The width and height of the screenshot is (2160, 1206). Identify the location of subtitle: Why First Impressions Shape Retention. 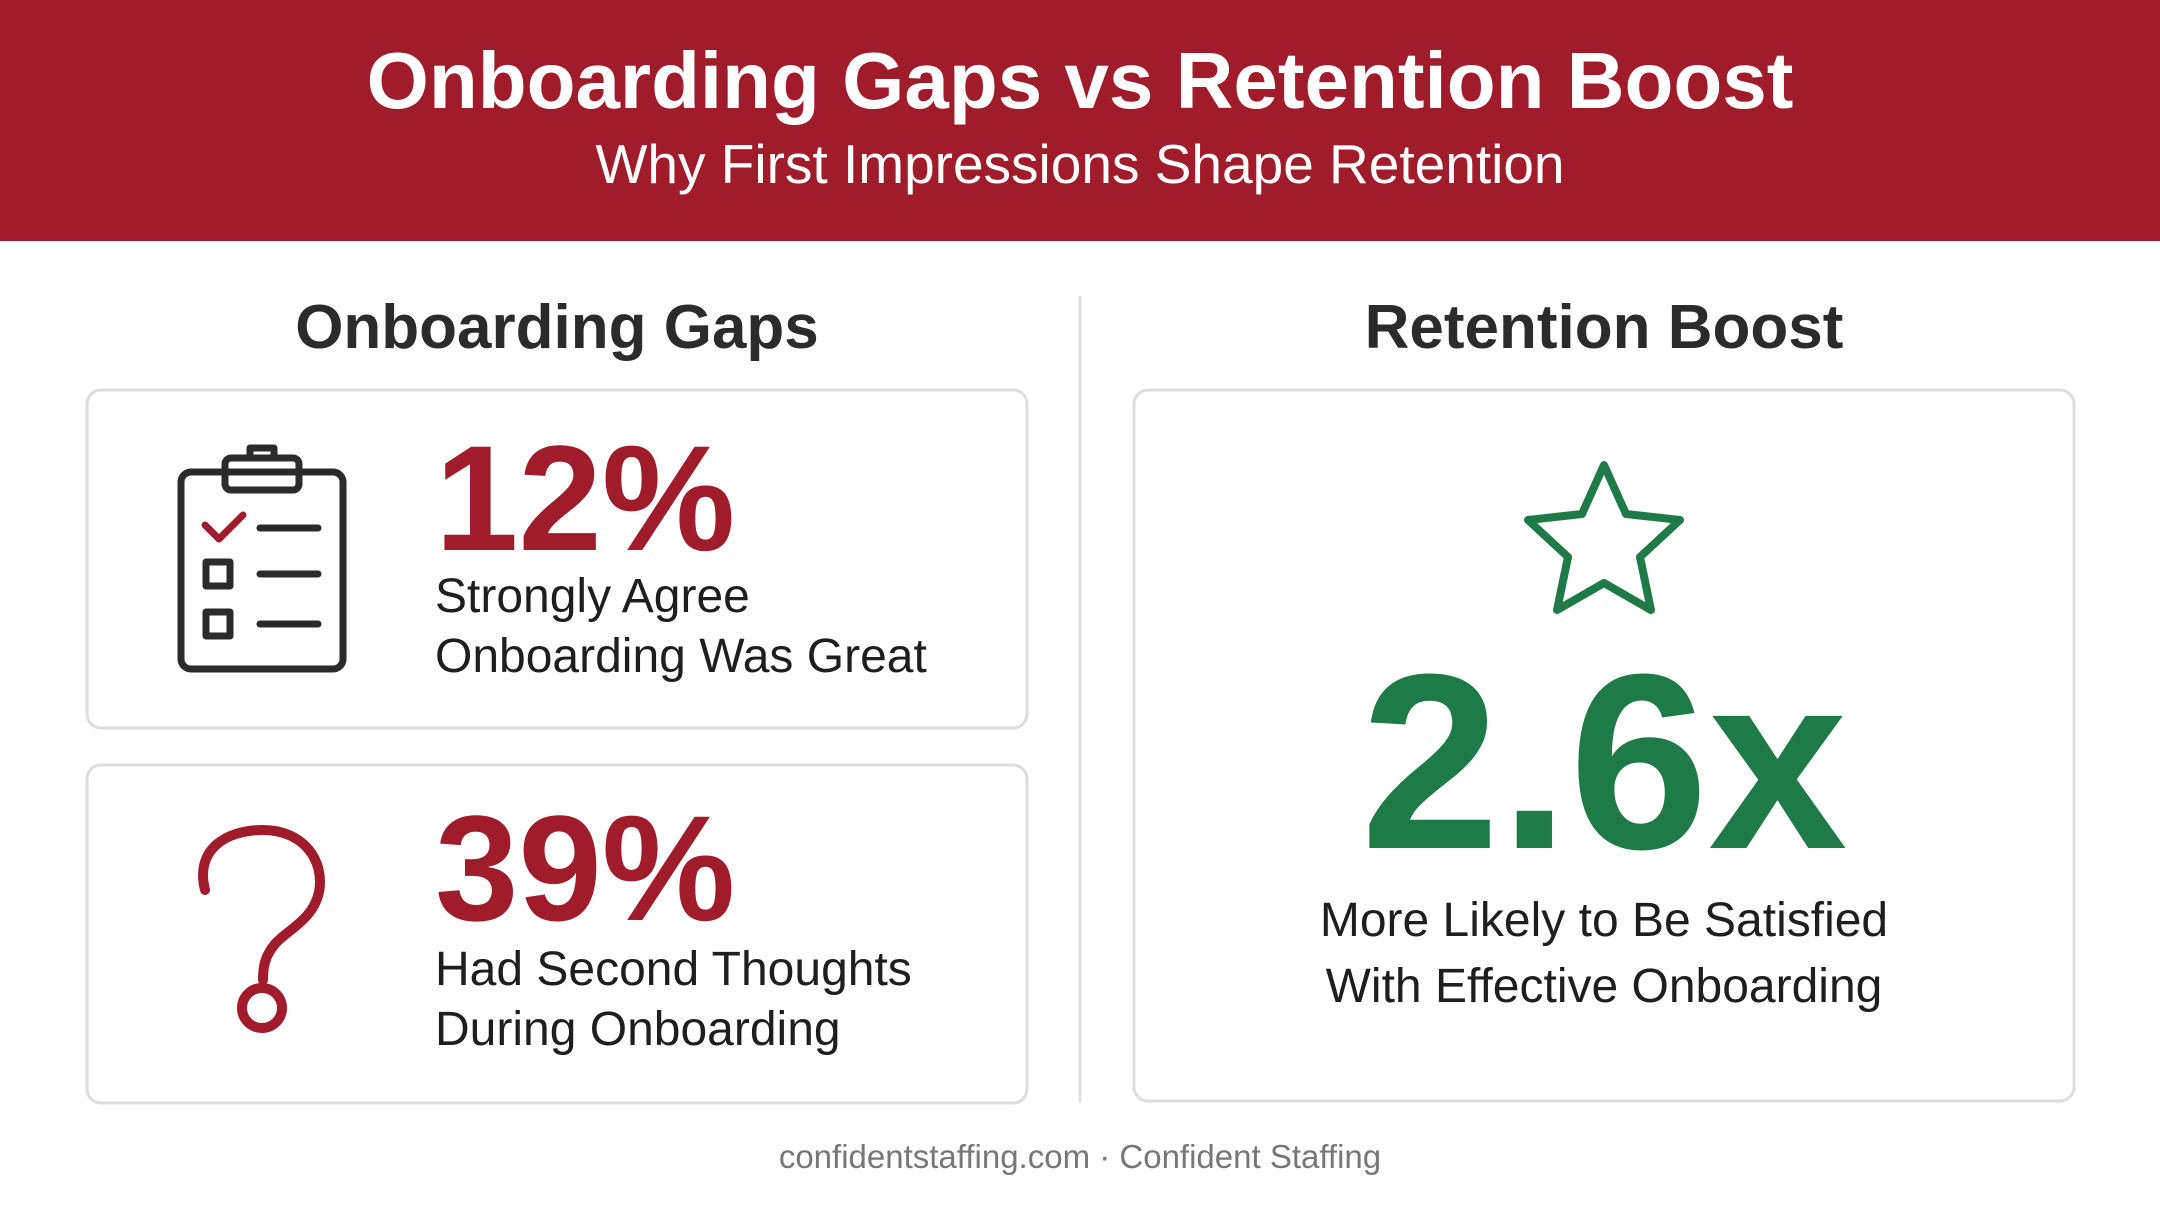
(1080, 164).